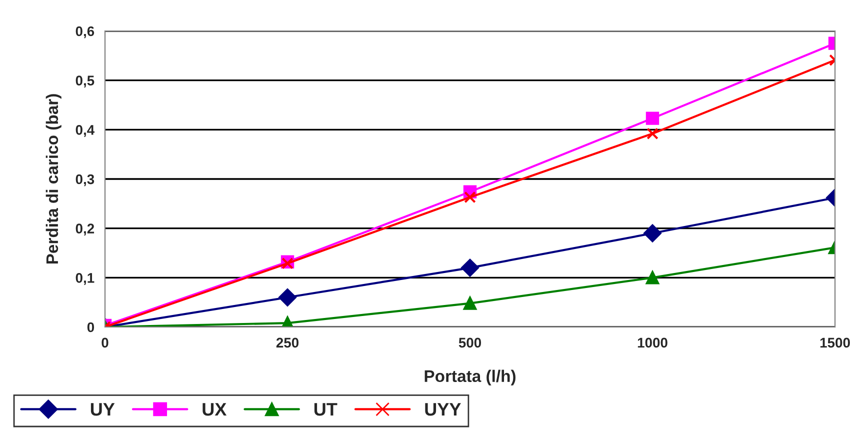  What do you see at coordinates (85, 180) in the screenshot?
I see `y-tick-label: 0,3` at bounding box center [85, 180].